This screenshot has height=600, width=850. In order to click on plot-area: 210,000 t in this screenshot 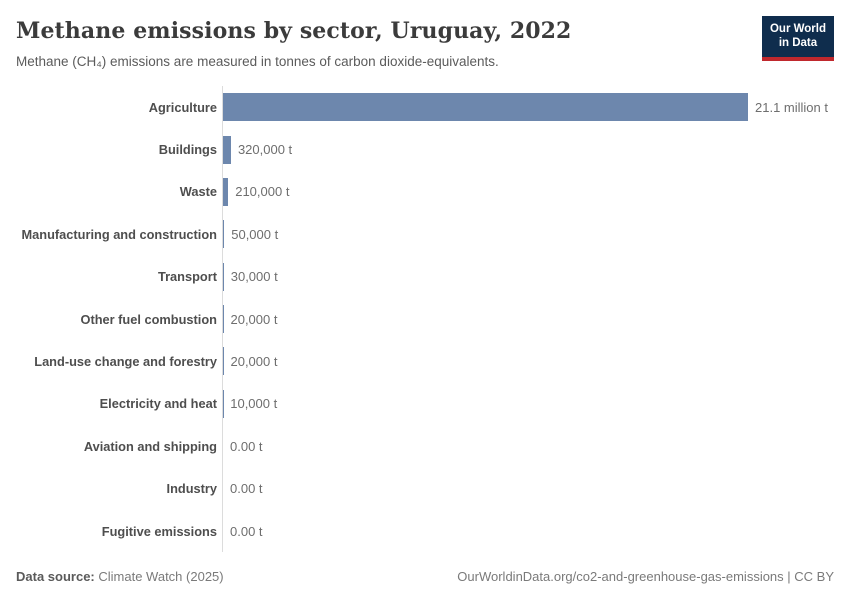, I will do `click(528, 192)`.